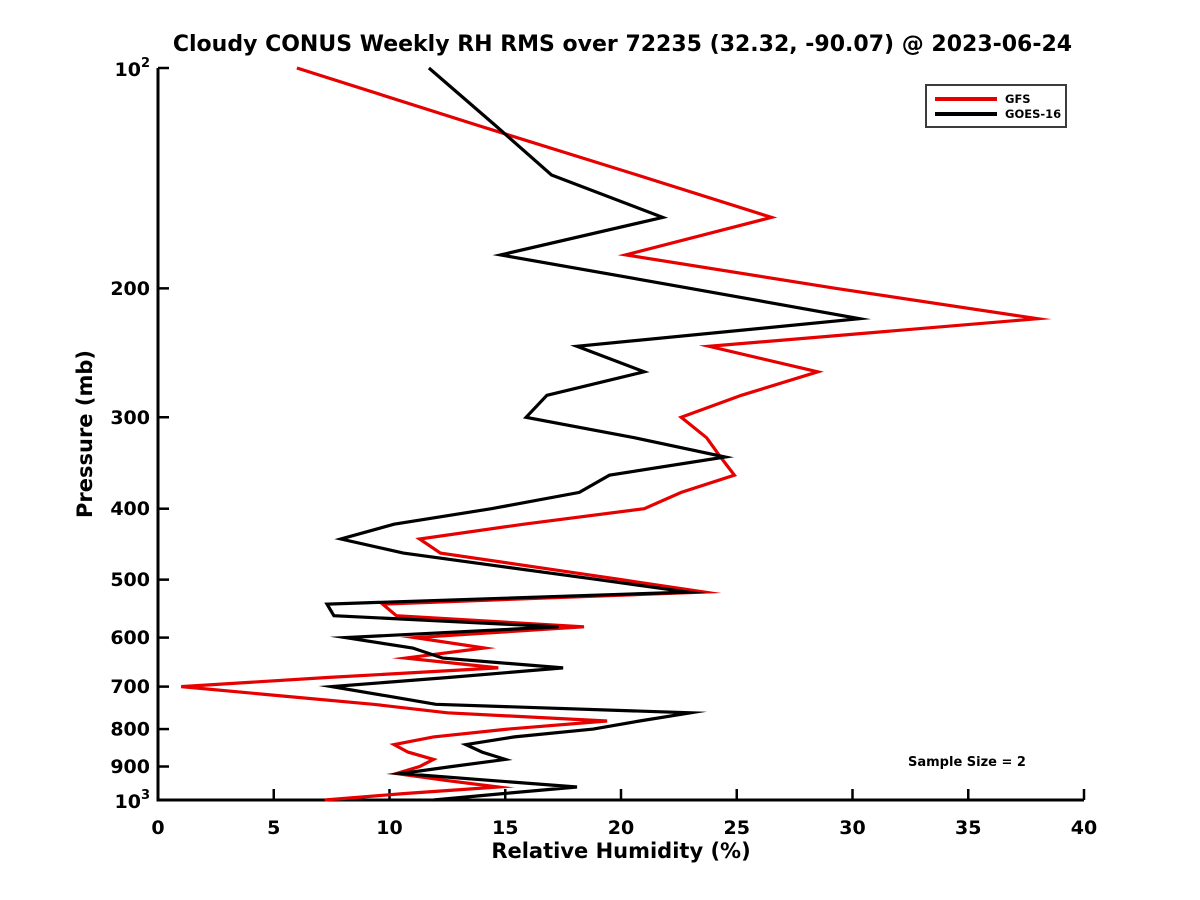 The height and width of the screenshot is (900, 1200). Describe the element at coordinates (157, 828) in the screenshot. I see `x-tick-label: 0` at that location.